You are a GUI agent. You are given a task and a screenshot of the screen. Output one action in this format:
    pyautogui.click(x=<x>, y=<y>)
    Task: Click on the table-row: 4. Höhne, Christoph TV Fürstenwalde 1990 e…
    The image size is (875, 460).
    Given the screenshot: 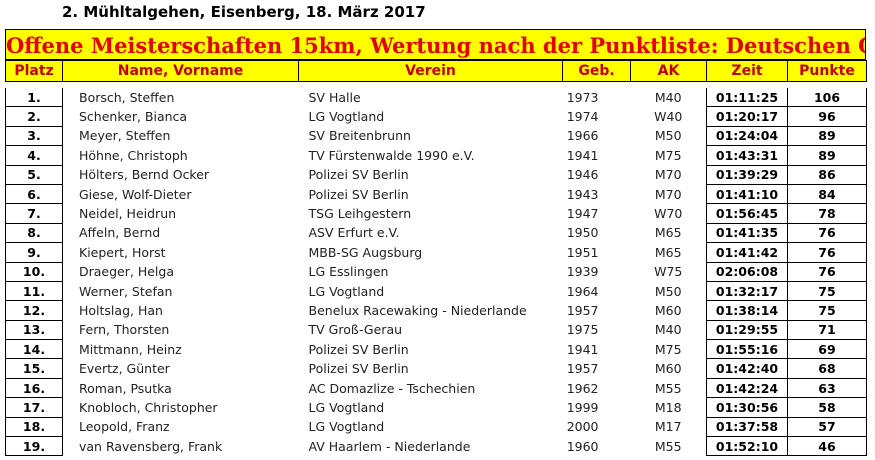 What is the action you would take?
    pyautogui.click(x=436, y=155)
    